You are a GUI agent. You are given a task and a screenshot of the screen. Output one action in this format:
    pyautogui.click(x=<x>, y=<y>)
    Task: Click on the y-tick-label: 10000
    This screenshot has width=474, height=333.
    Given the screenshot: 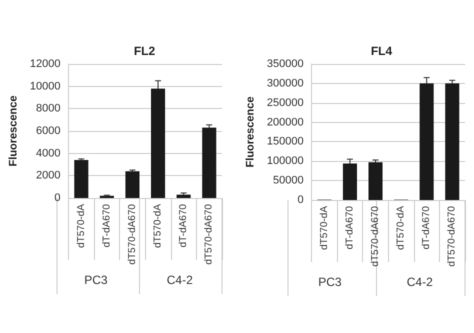 What is the action you would take?
    pyautogui.click(x=45, y=86)
    